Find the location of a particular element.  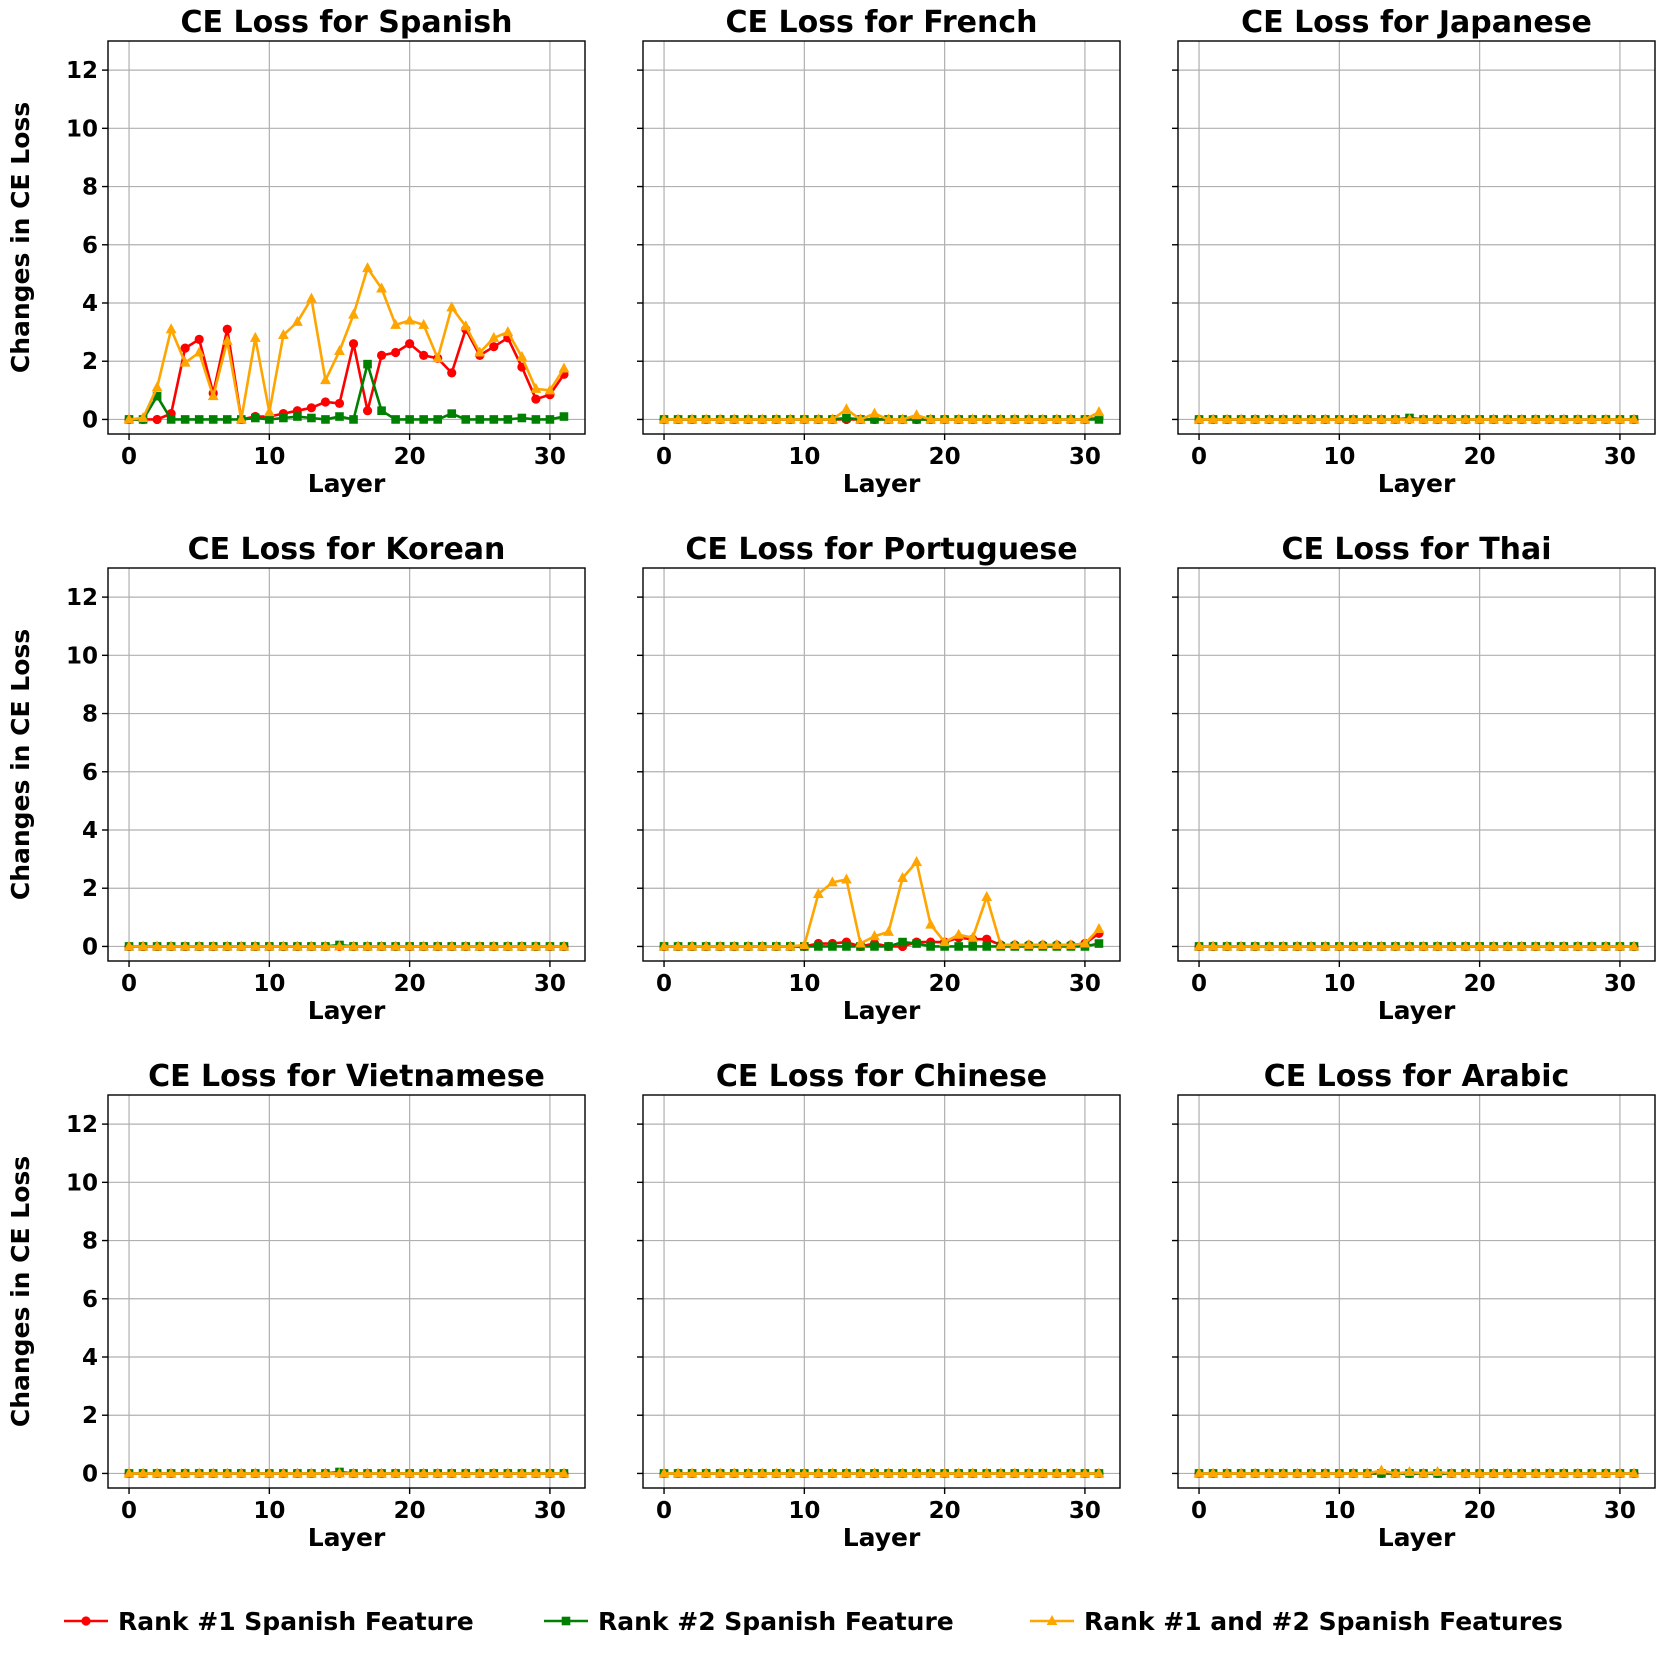

subplot: 0 10 20 30 CE Loss for Arabic Layer is located at coordinates (1414, 1305).